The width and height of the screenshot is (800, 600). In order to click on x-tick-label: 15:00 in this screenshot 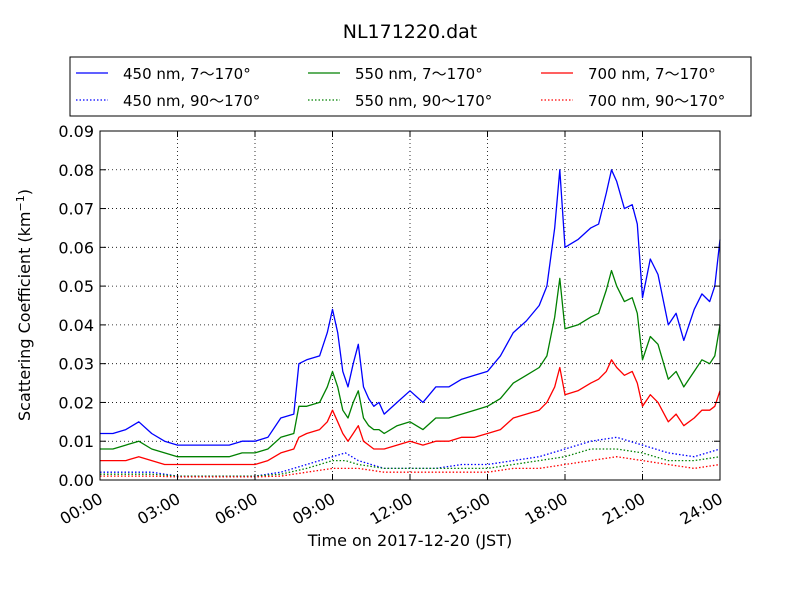, I will do `click(468, 509)`.